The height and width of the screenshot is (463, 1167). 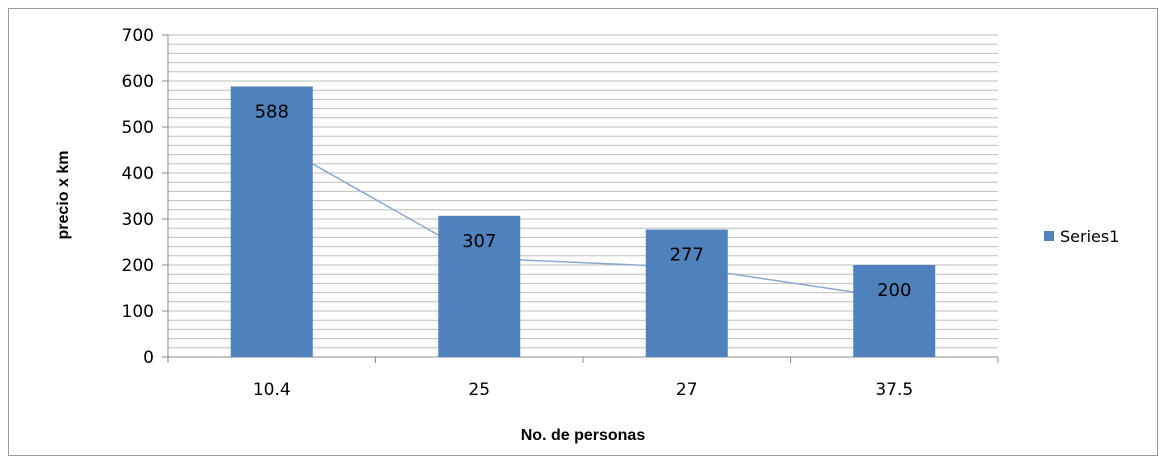 What do you see at coordinates (272, 112) in the screenshot?
I see `data-label: 588` at bounding box center [272, 112].